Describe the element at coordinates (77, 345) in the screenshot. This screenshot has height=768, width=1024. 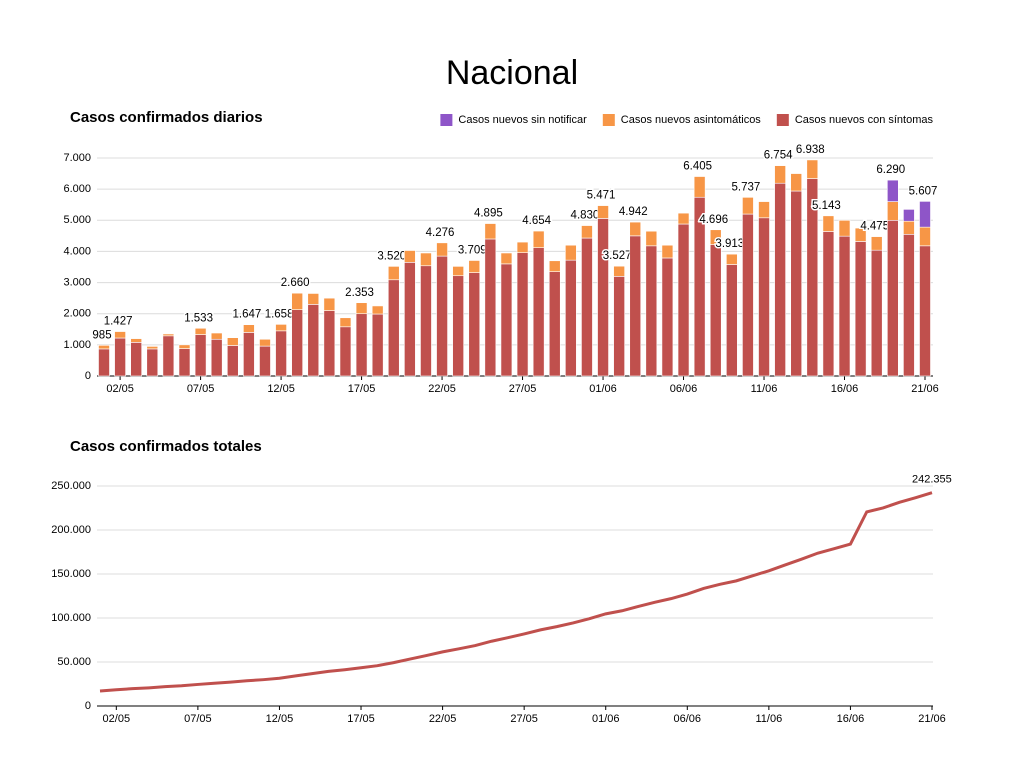
I see `y-tick-label: 1.000` at that location.